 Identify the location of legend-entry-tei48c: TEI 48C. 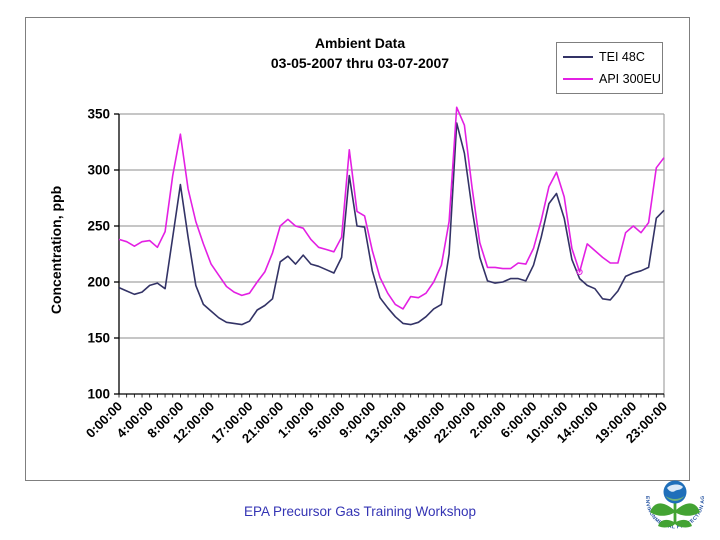
(609, 57).